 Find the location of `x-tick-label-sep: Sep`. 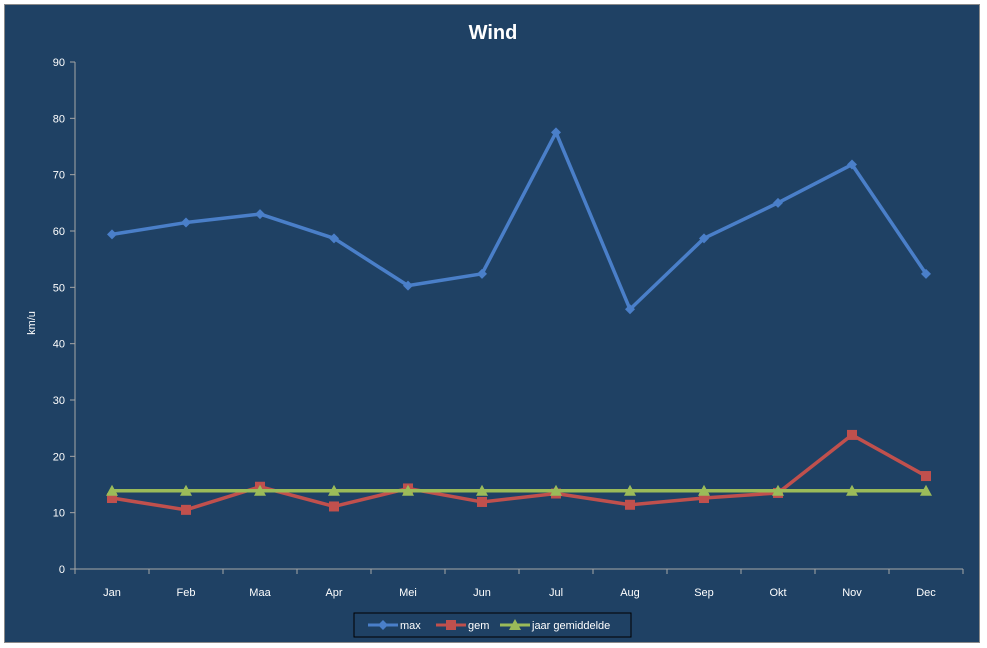

x-tick-label-sep: Sep is located at coordinates (704, 593).